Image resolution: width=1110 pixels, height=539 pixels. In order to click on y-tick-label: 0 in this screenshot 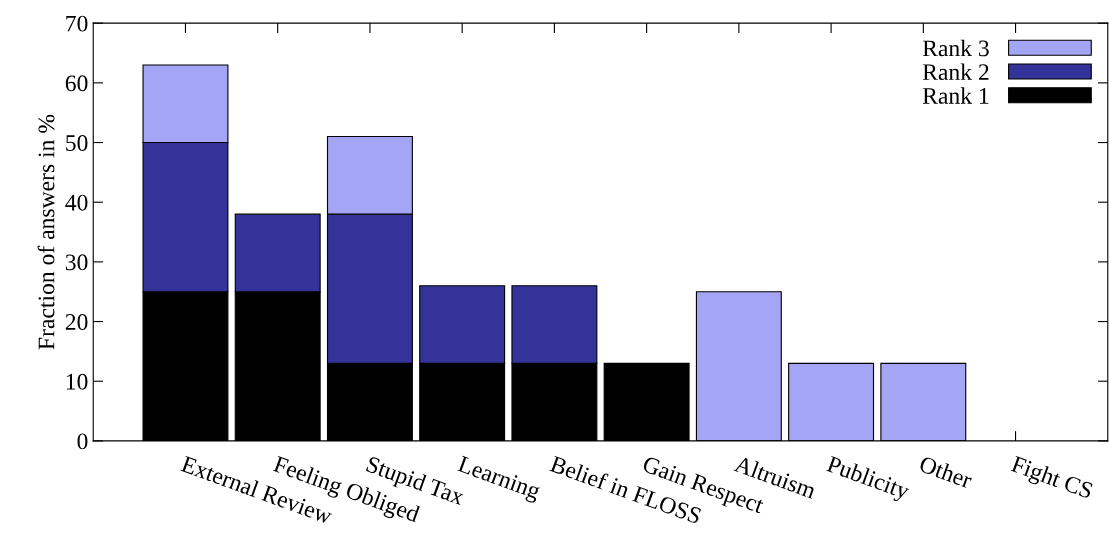, I will do `click(82, 441)`.